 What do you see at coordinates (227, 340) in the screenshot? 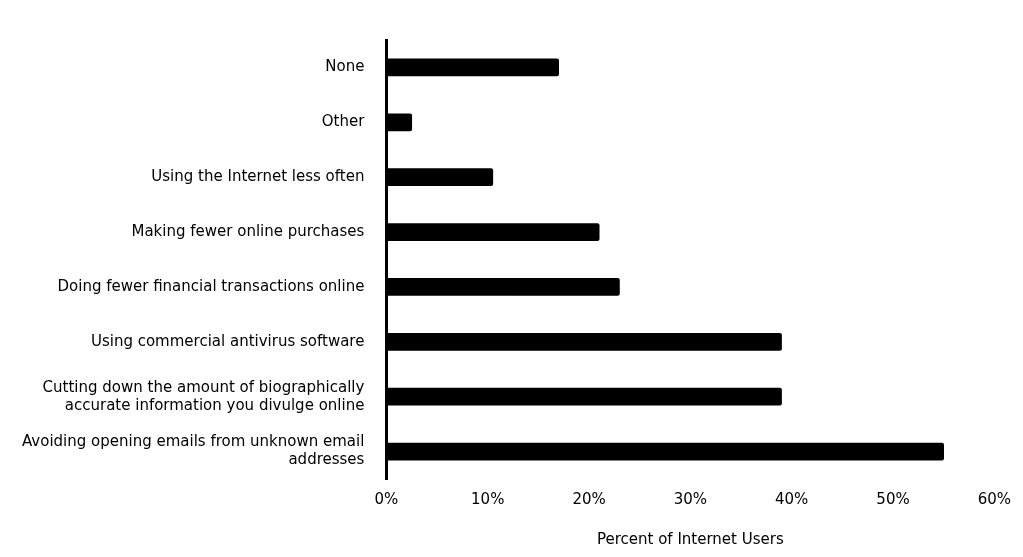
I see `y-tick-label: Using commercial antivirus software` at bounding box center [227, 340].